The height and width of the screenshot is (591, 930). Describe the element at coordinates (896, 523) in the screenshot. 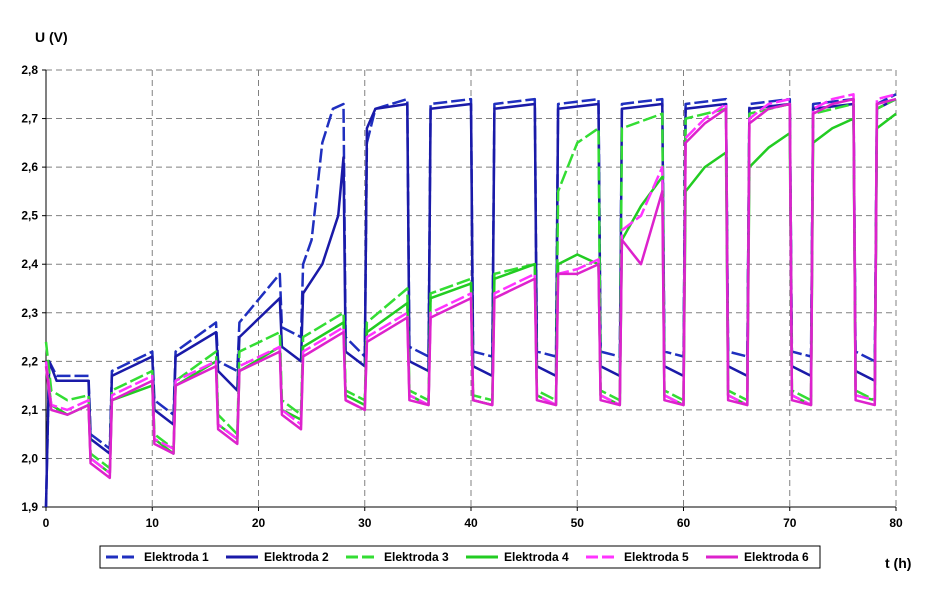

I see `x-tick-label: 80` at that location.